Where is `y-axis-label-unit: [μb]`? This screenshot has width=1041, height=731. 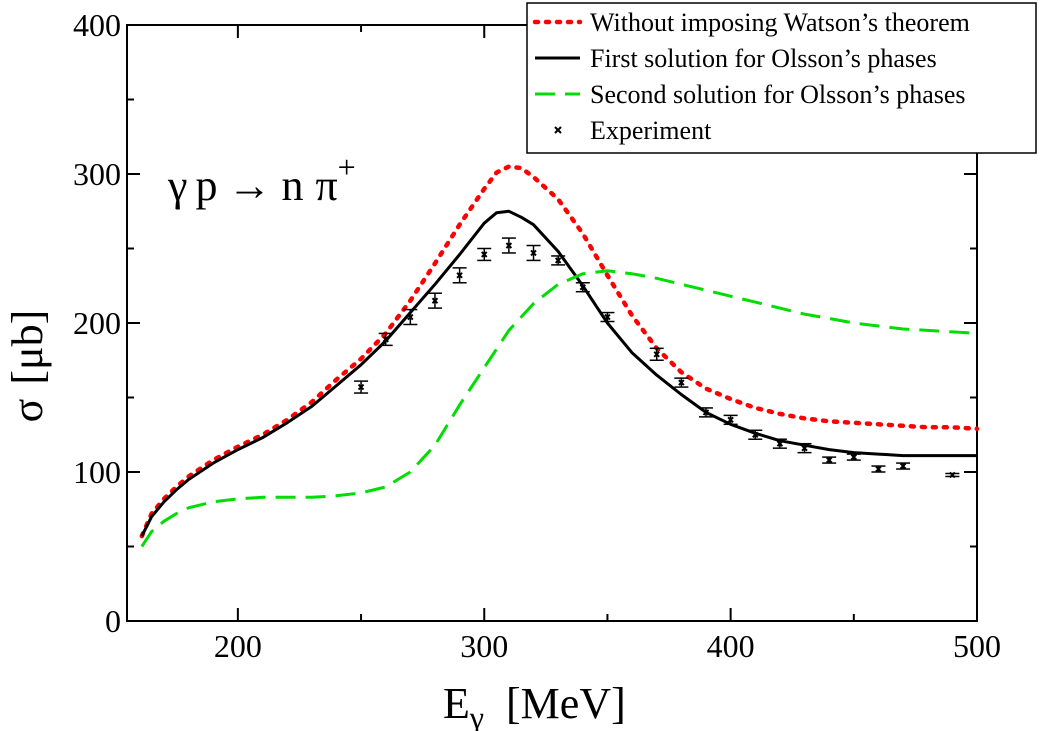
y-axis-label-unit: [μb] is located at coordinates (27, 347).